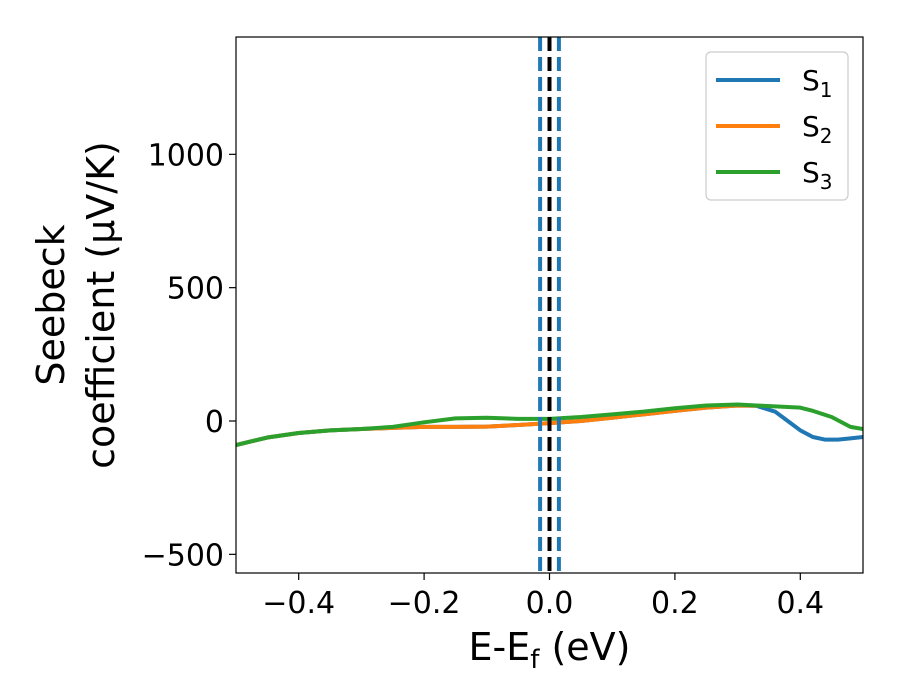 This screenshot has width=900, height=700. Describe the element at coordinates (195, 289) in the screenshot. I see `y-tick-label: 500` at that location.